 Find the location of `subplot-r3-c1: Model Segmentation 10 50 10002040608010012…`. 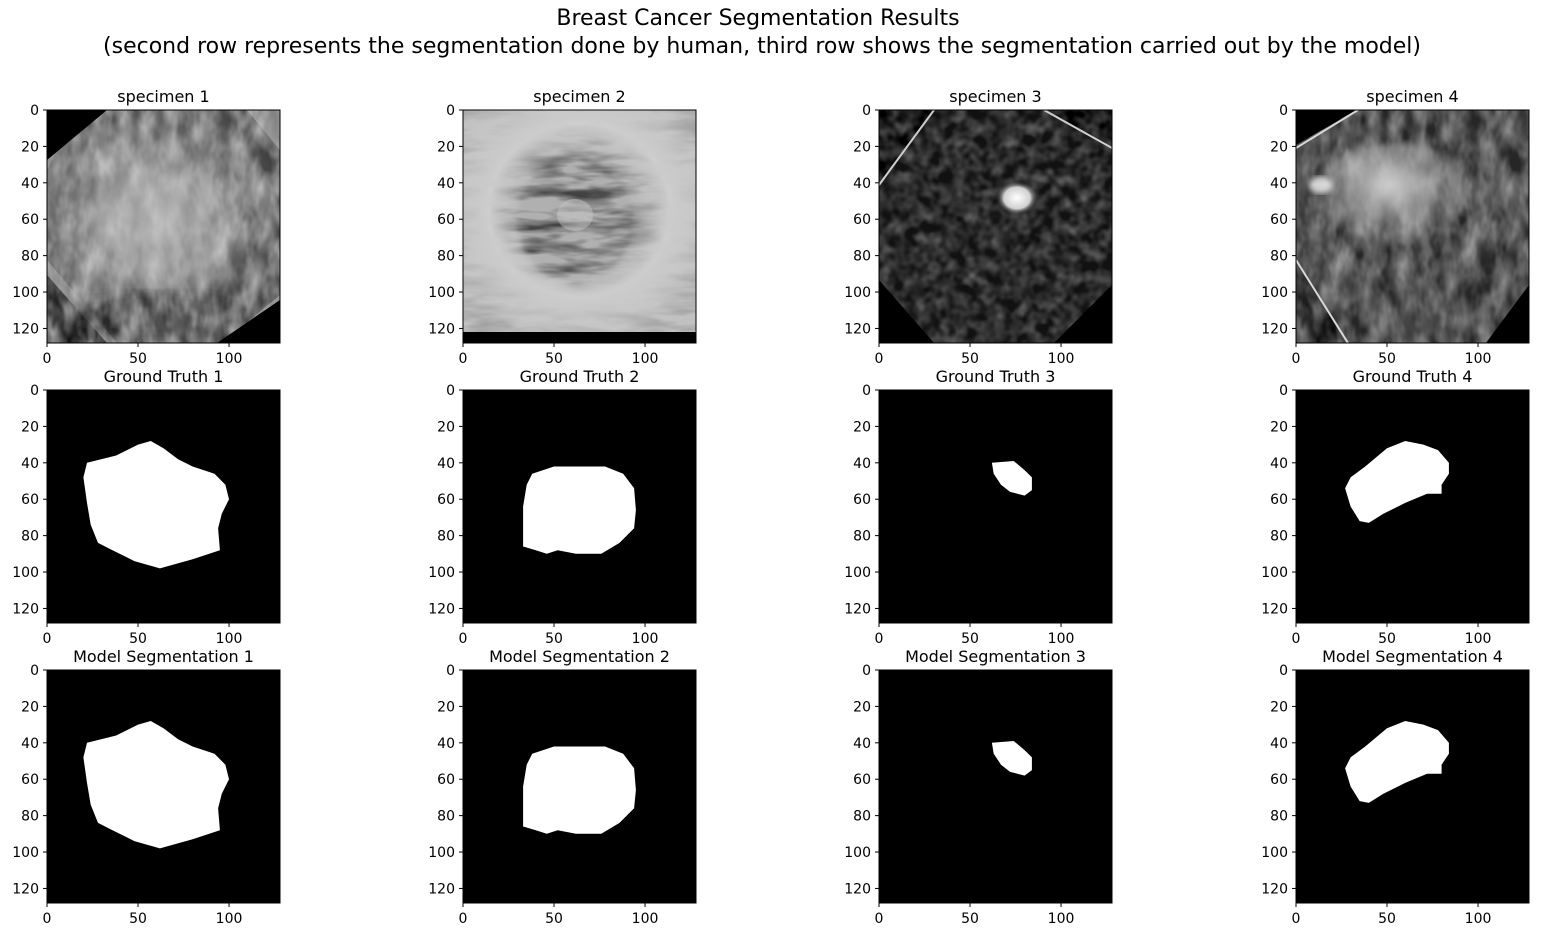

subplot-r3-c1: Model Segmentation 10 50 10002040608010012… is located at coordinates (146, 787).